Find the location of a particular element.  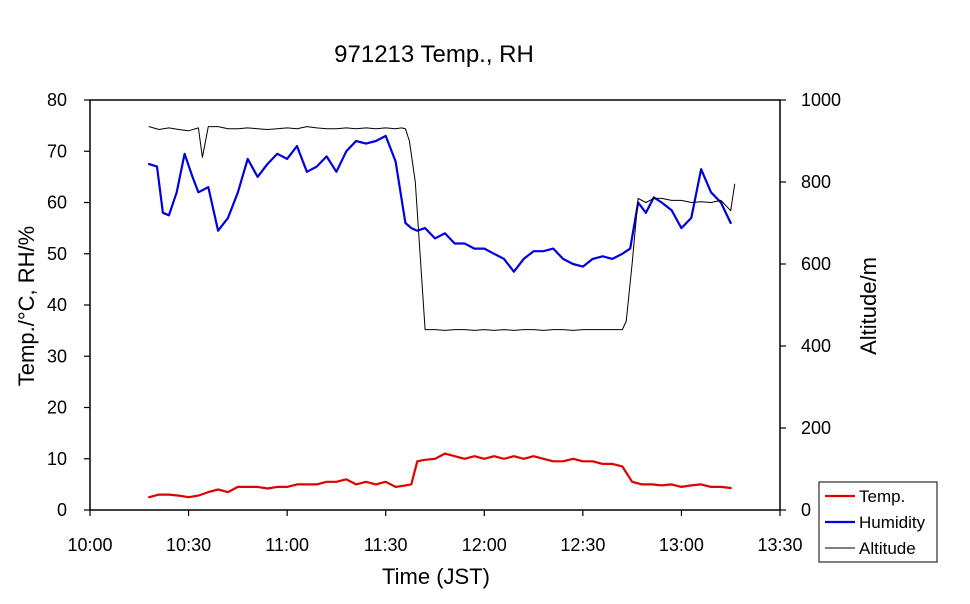

x-axis-label: Time (JST) is located at coordinates (436, 576).